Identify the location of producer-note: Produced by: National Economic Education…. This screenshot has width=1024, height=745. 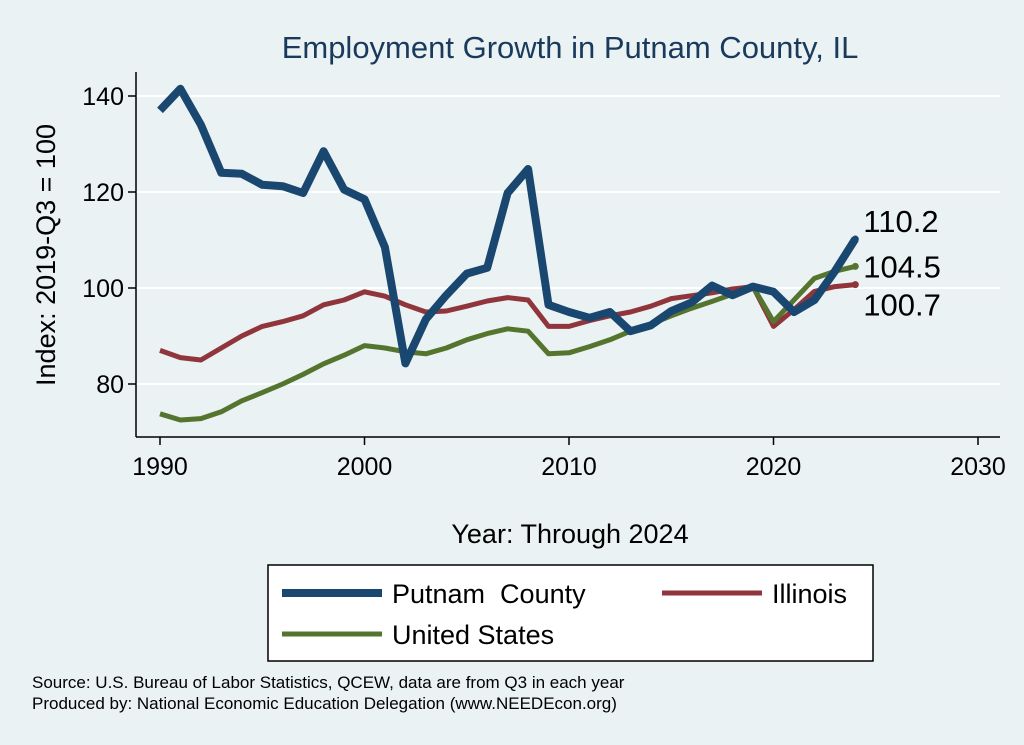
(324, 703).